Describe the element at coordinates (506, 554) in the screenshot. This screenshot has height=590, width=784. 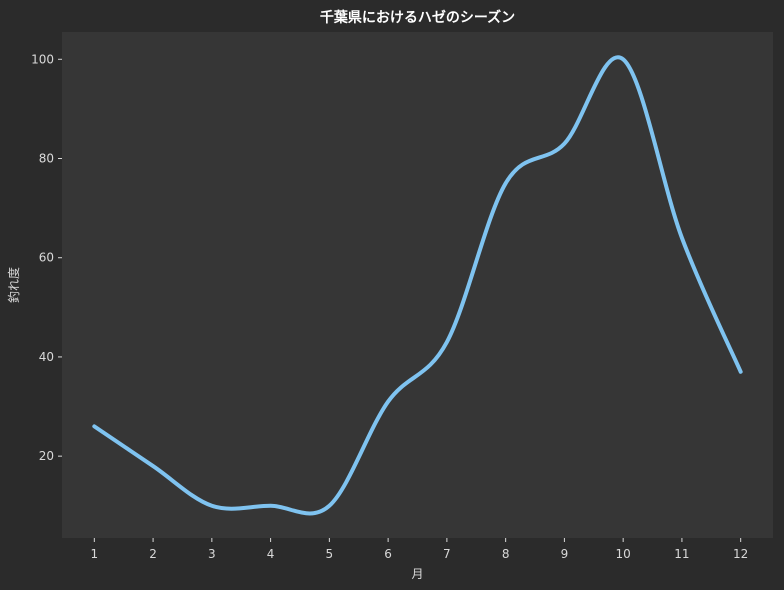
I see `x-tick-label: 8` at that location.